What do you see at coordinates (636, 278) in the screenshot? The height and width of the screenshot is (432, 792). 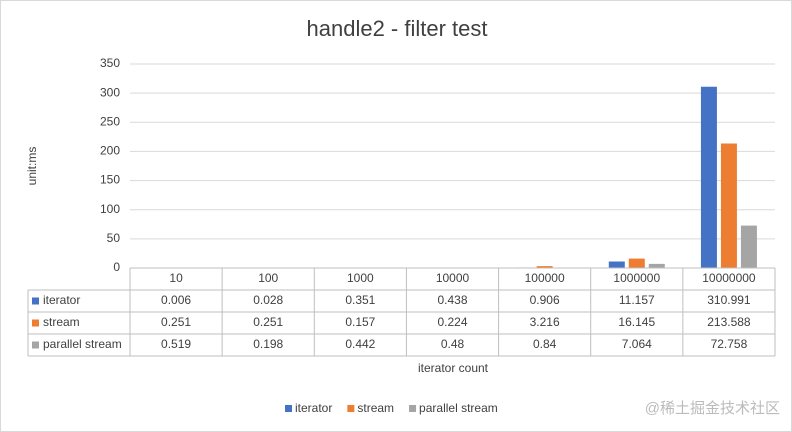 I see `x-tick-label: 1000000` at bounding box center [636, 278].